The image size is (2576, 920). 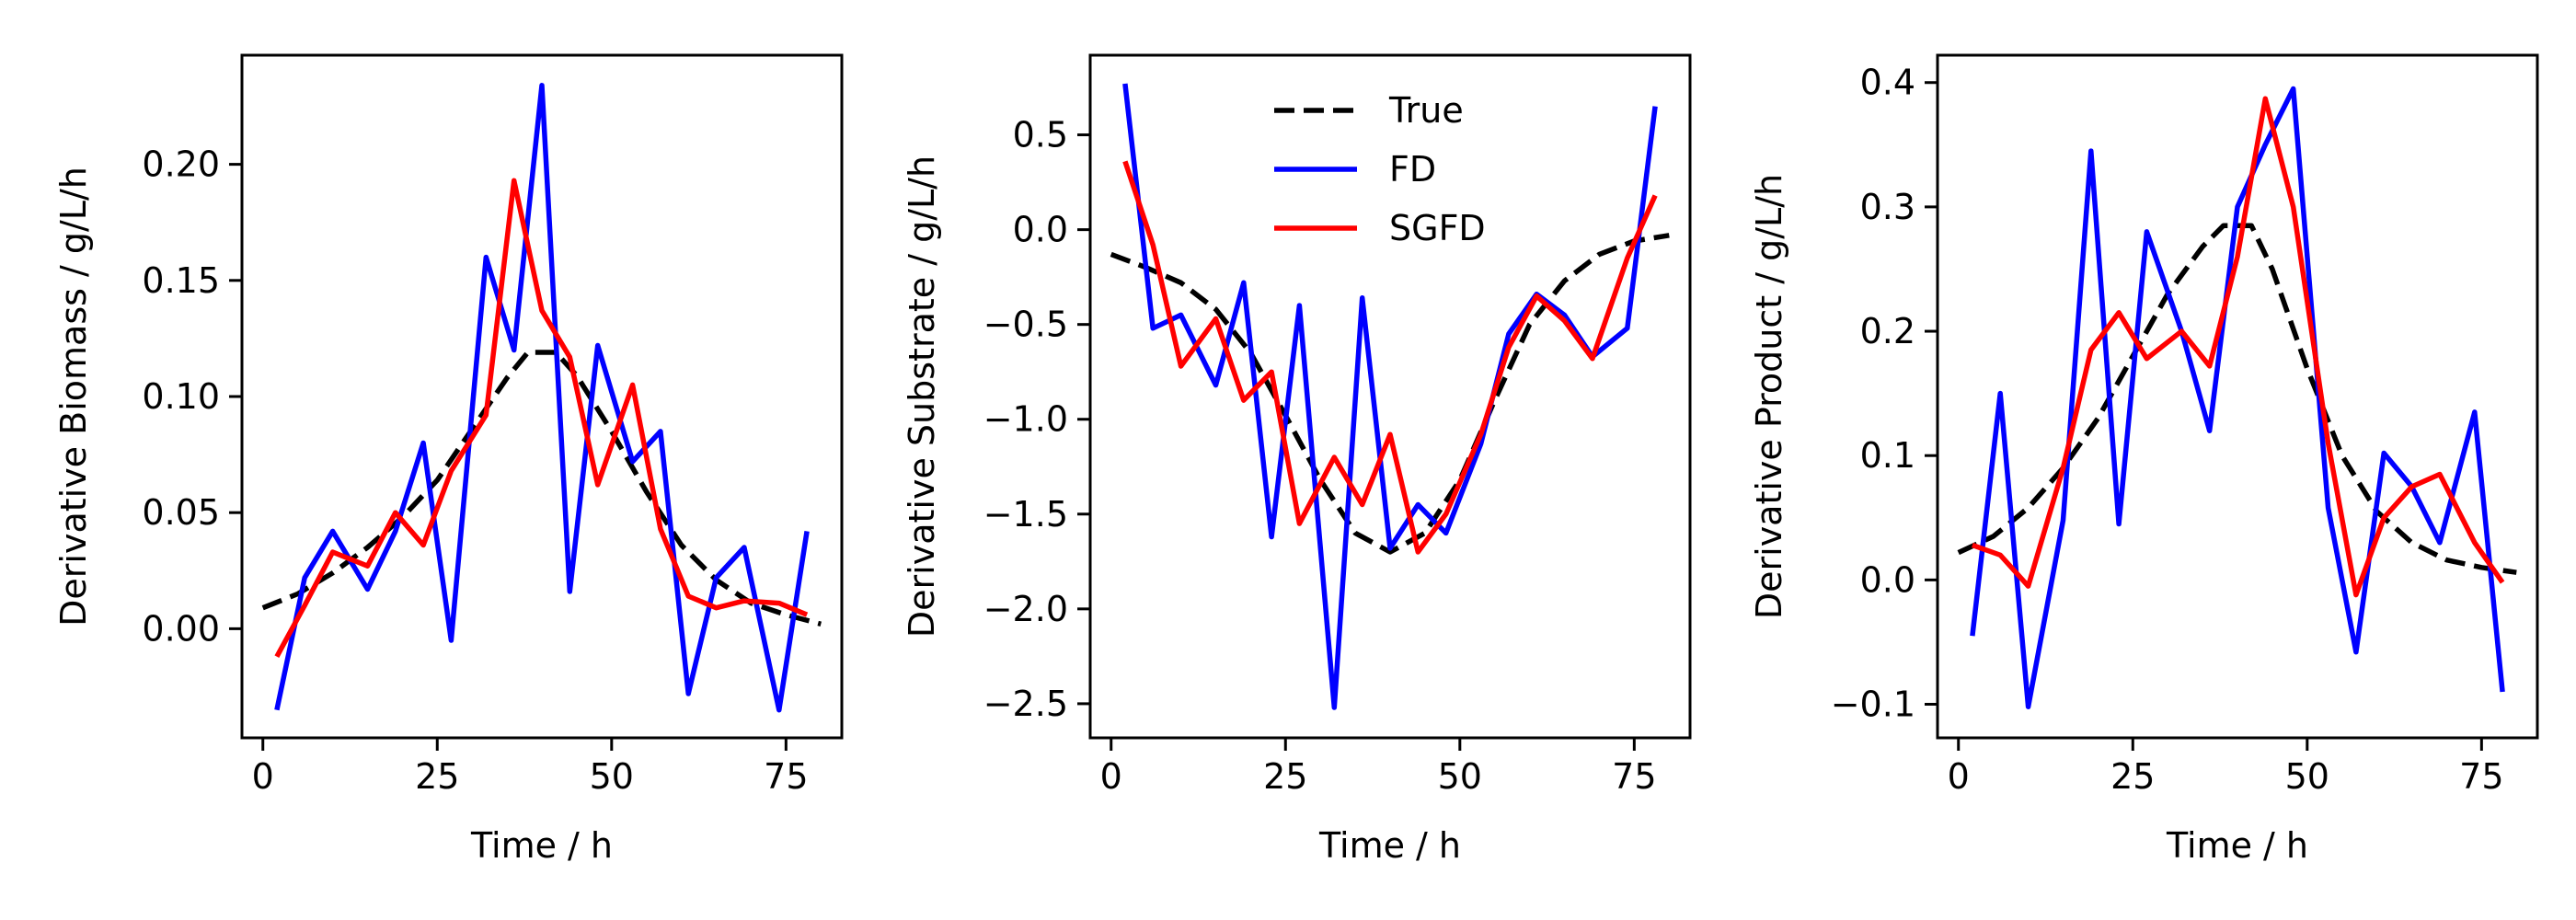 What do you see at coordinates (1025, 704) in the screenshot?
I see `y-tick-label-minus-2-5: −2.5` at bounding box center [1025, 704].